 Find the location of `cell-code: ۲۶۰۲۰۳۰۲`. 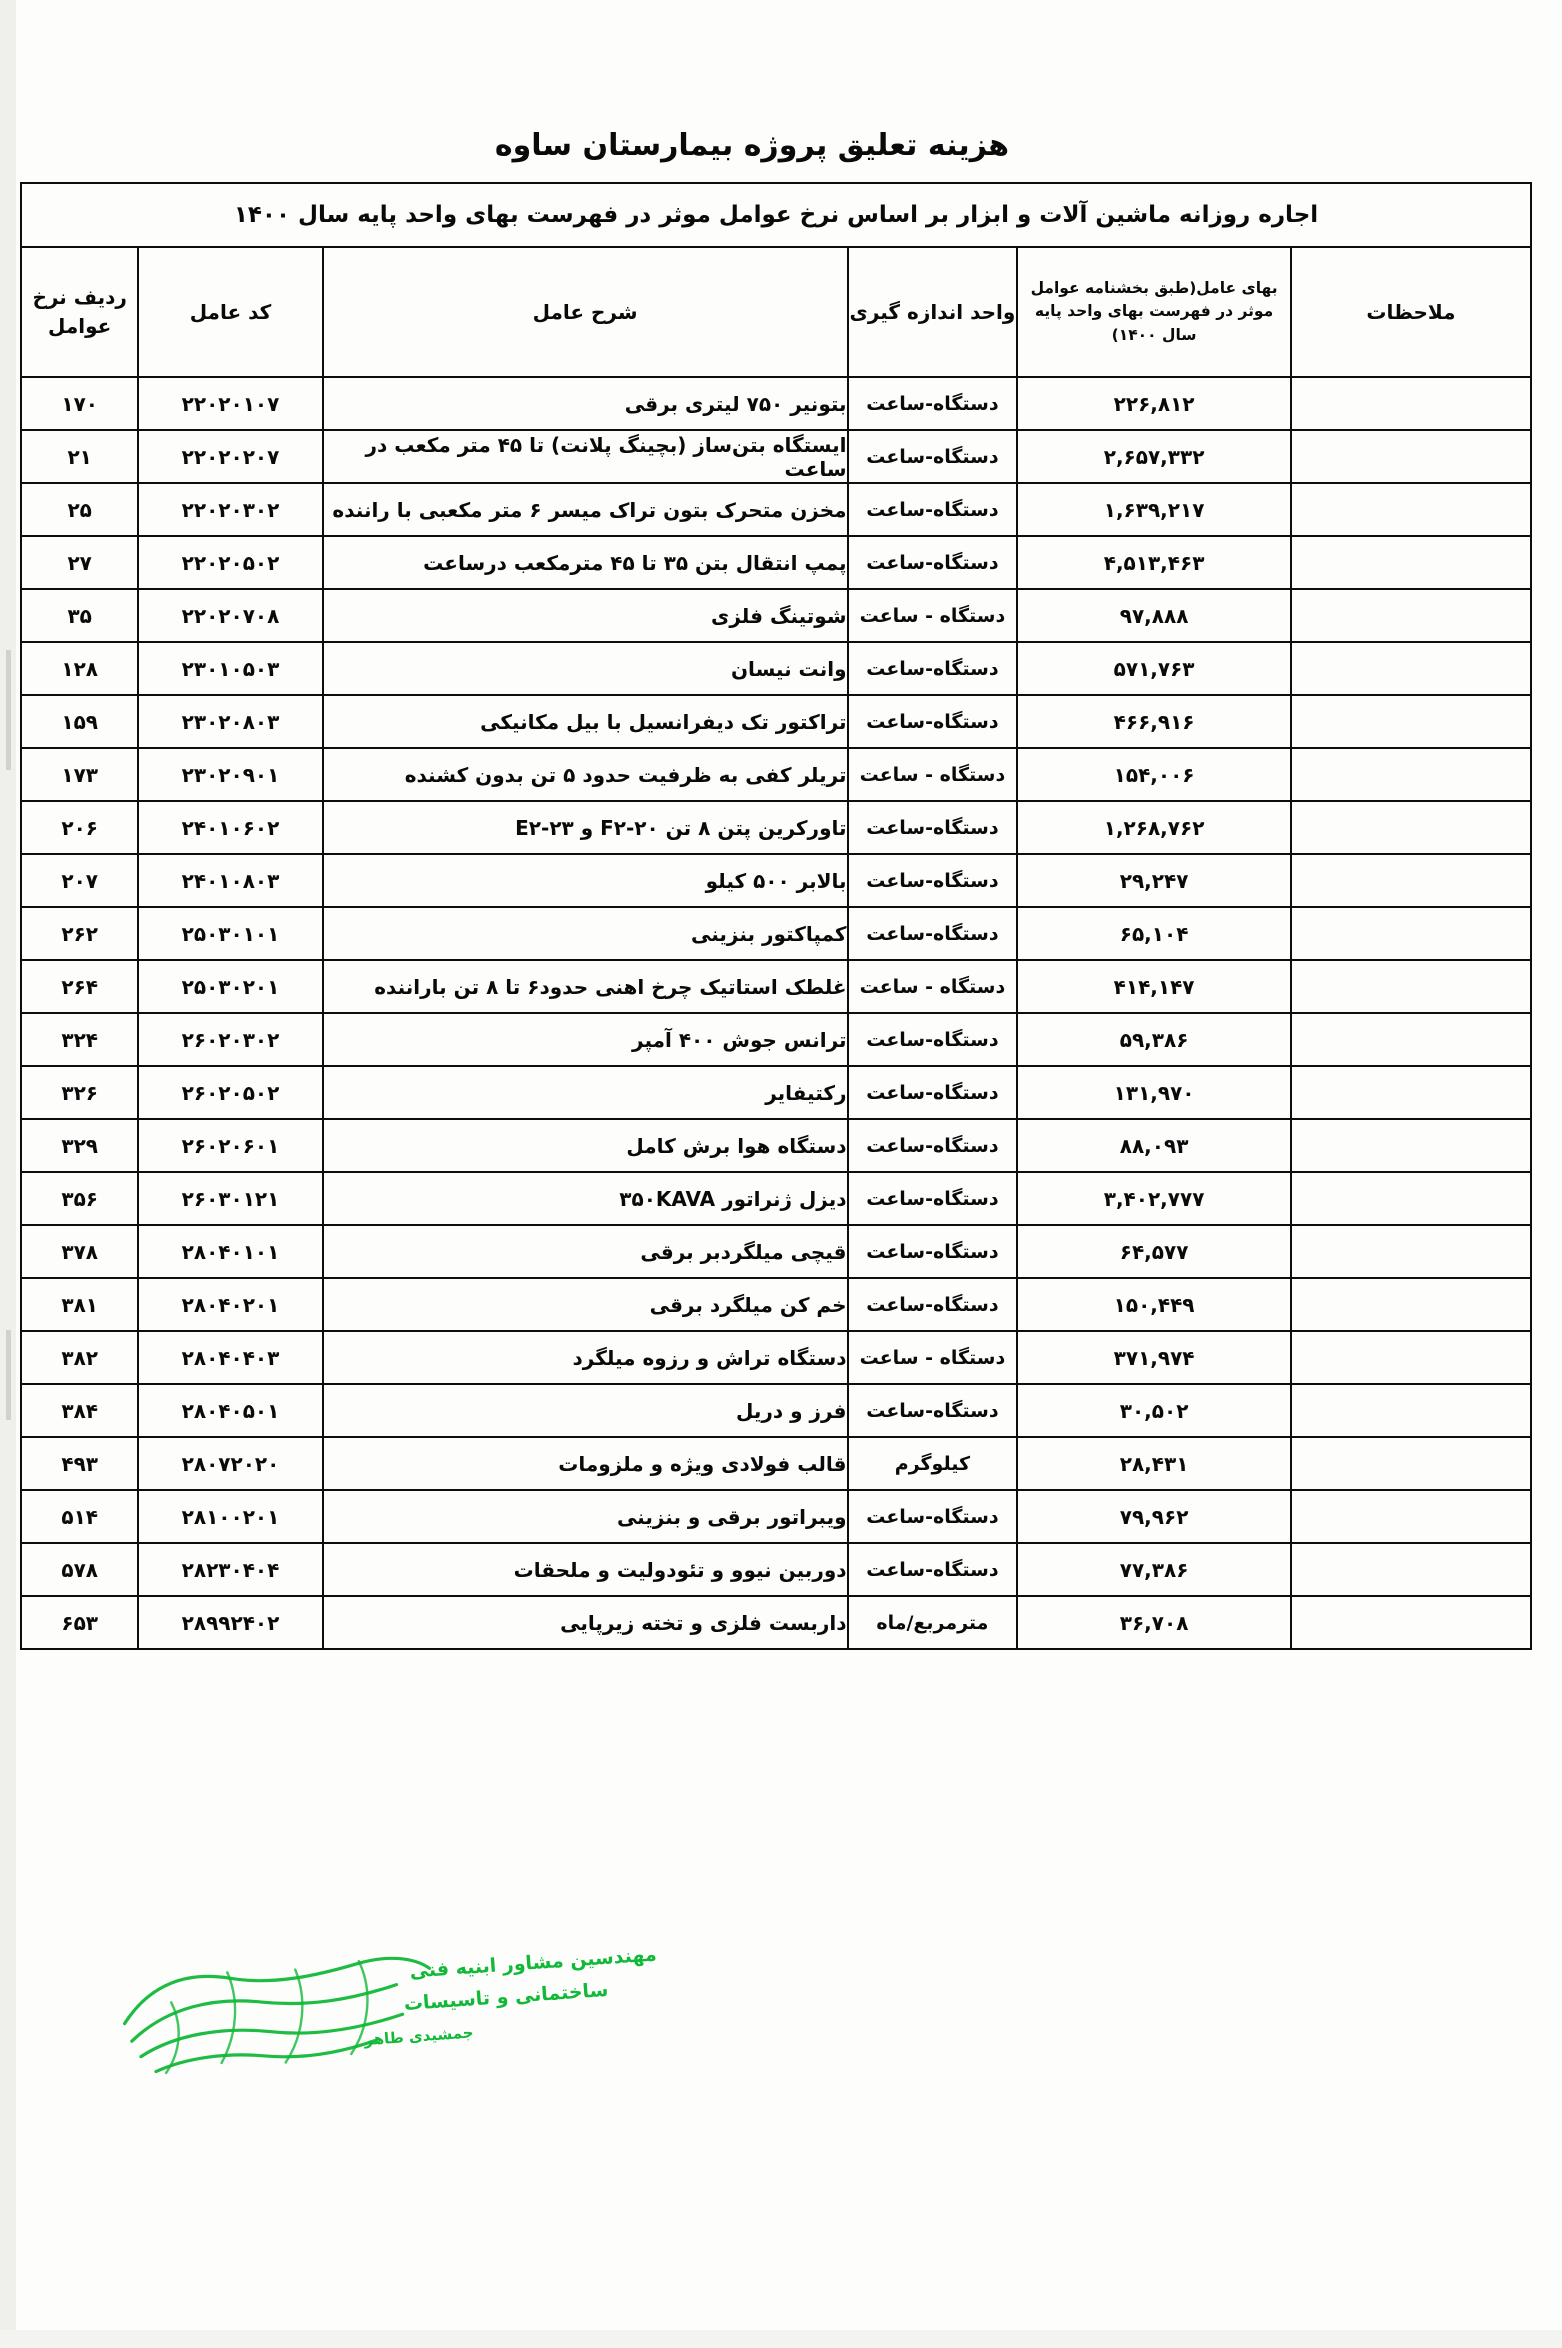

cell-code: ۲۶۰۲۰۳۰۲ is located at coordinates (230, 1039).